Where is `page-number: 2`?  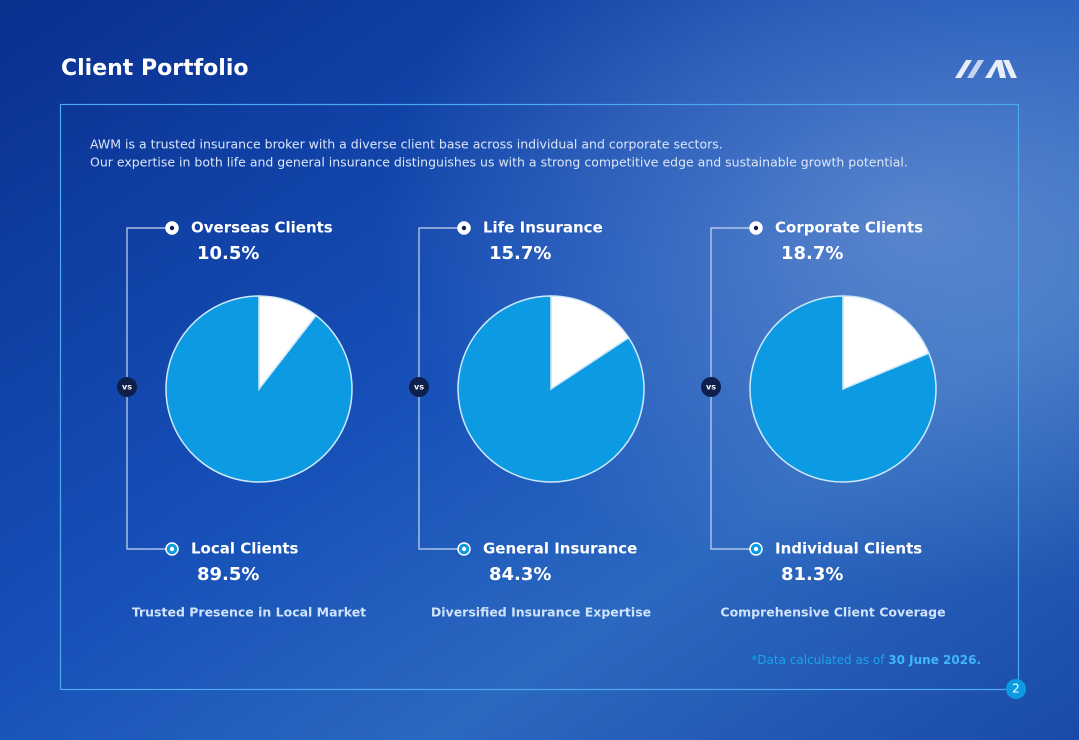
page-number: 2 is located at coordinates (1016, 689).